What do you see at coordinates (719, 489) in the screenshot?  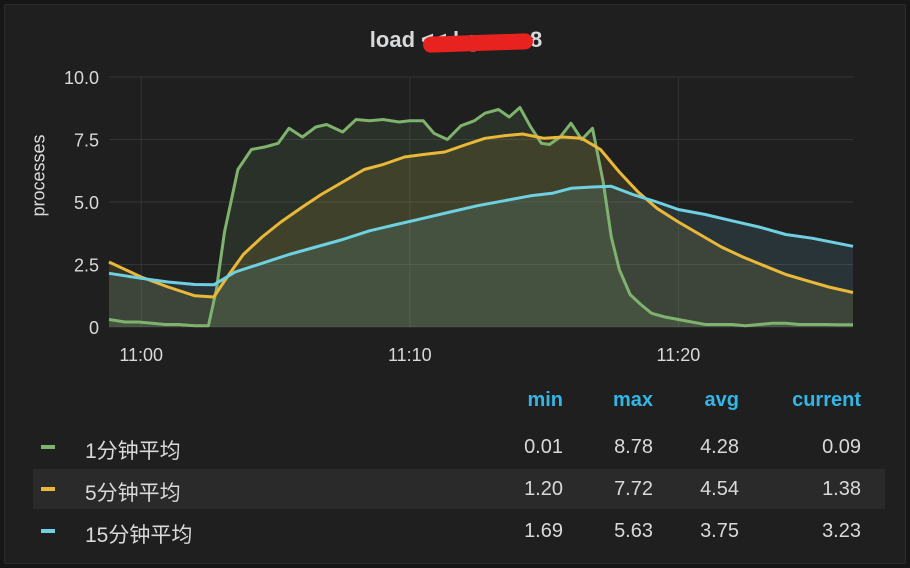 I see `series-avg: 4.54` at bounding box center [719, 489].